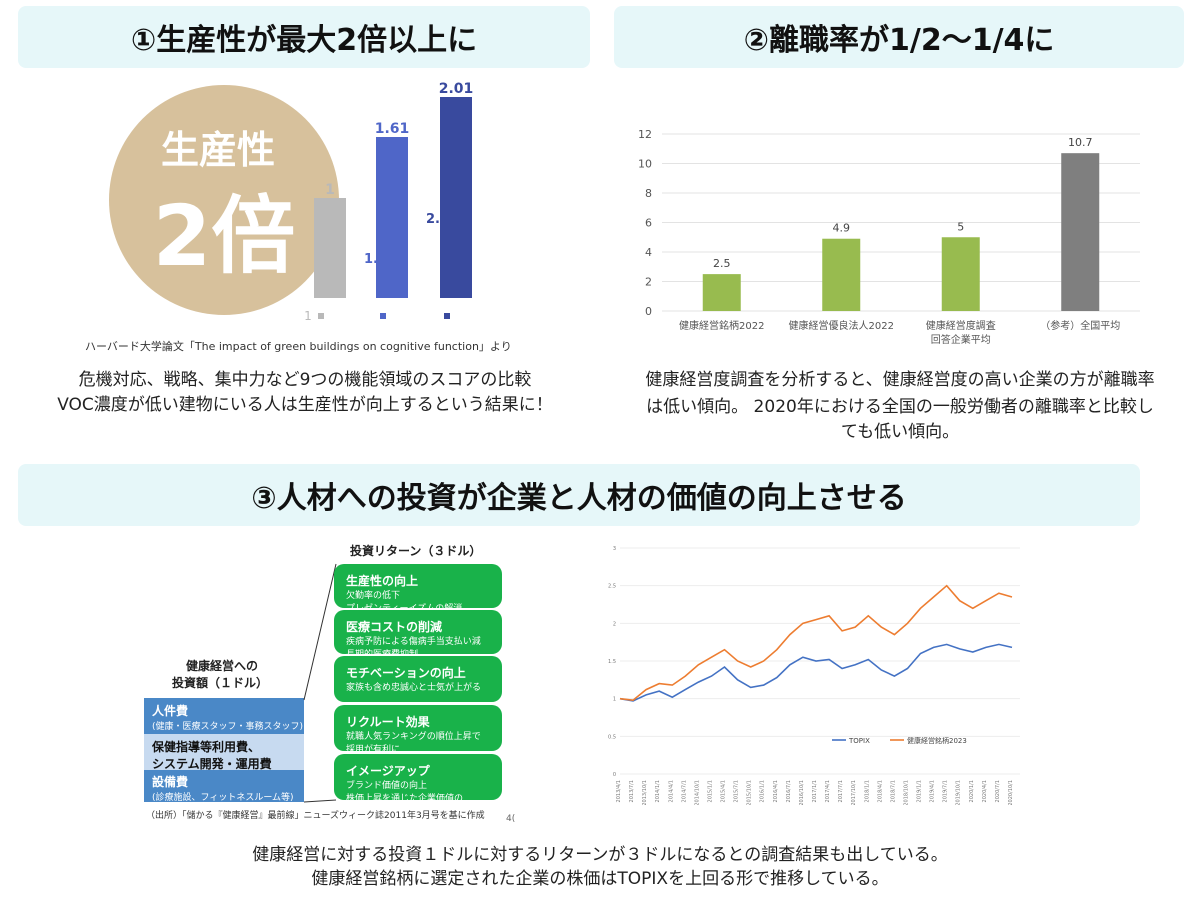 This screenshot has height=900, width=1200. Describe the element at coordinates (418, 730) in the screenshot. I see `return-item-4: リクルート効果 就職人気ランキングの順位上昇で 採用が有利に` at that location.